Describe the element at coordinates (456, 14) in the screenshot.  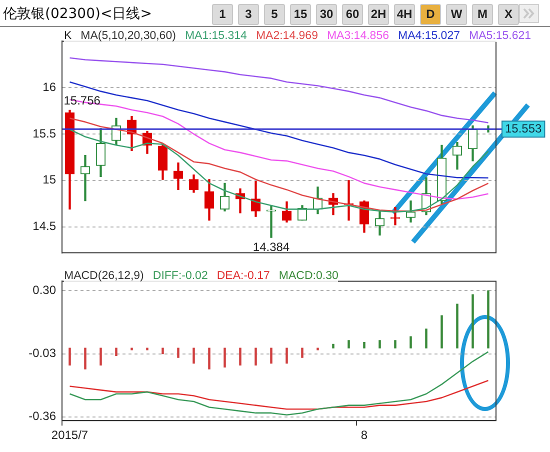
I see `text: W` at that location.